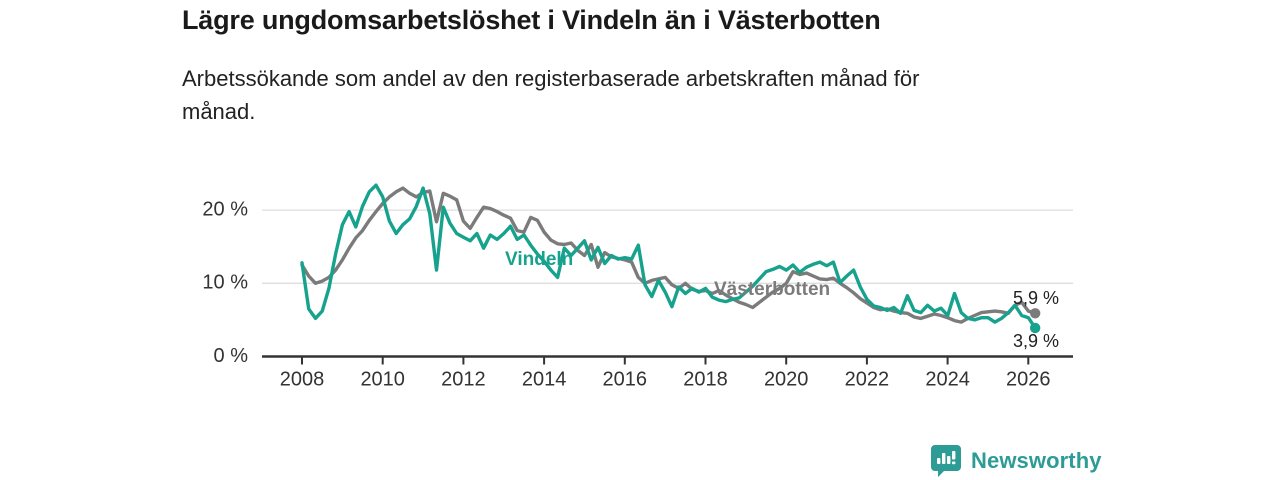 This screenshot has width=1280, height=480. I want to click on y-tick-label: 10 %, so click(225, 283).